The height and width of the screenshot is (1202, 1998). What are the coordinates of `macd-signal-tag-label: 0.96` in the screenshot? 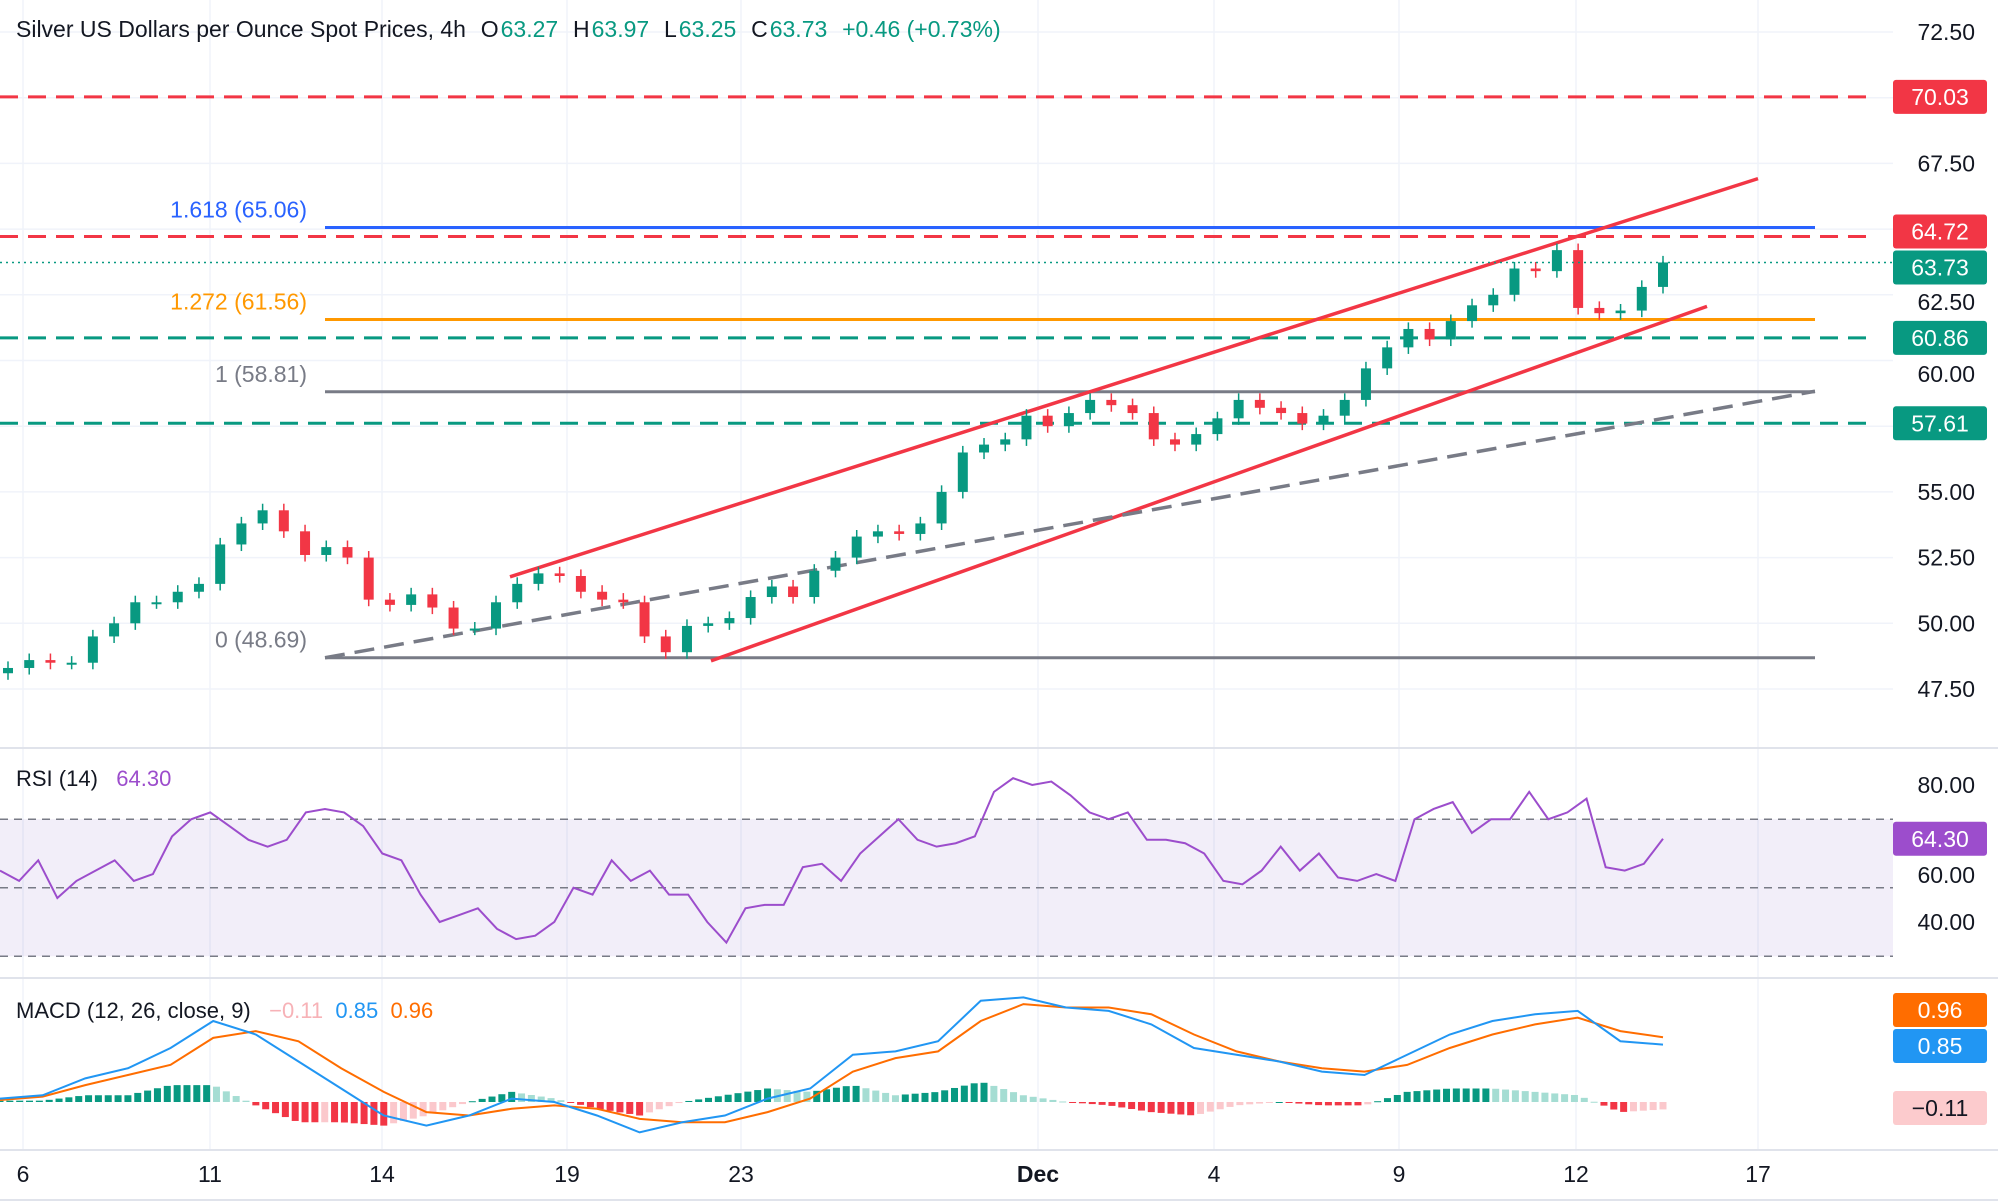 It's located at (1940, 1010).